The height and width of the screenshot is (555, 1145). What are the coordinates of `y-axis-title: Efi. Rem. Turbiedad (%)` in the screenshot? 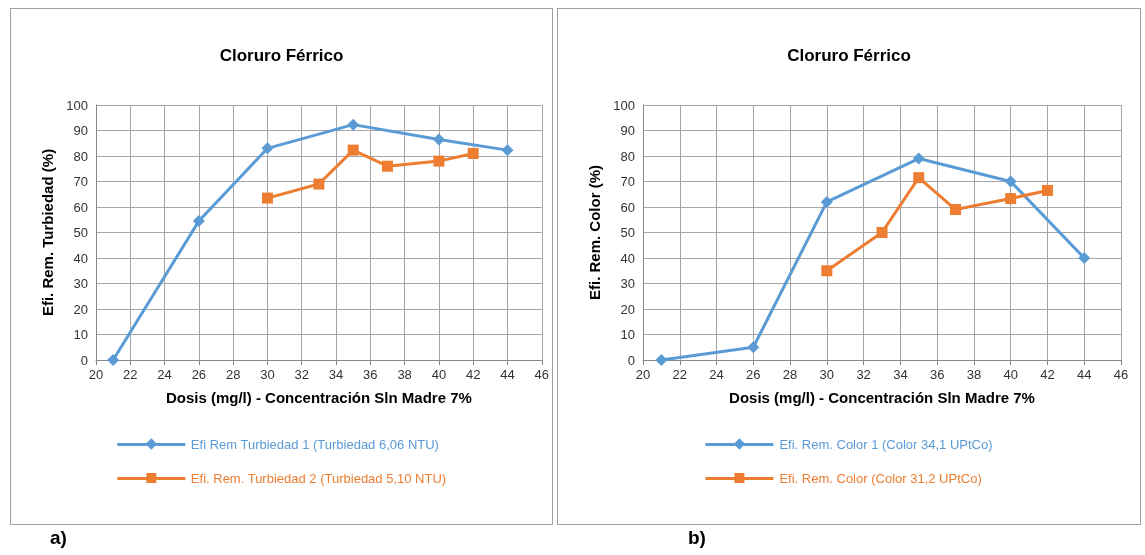 It's located at (48, 232).